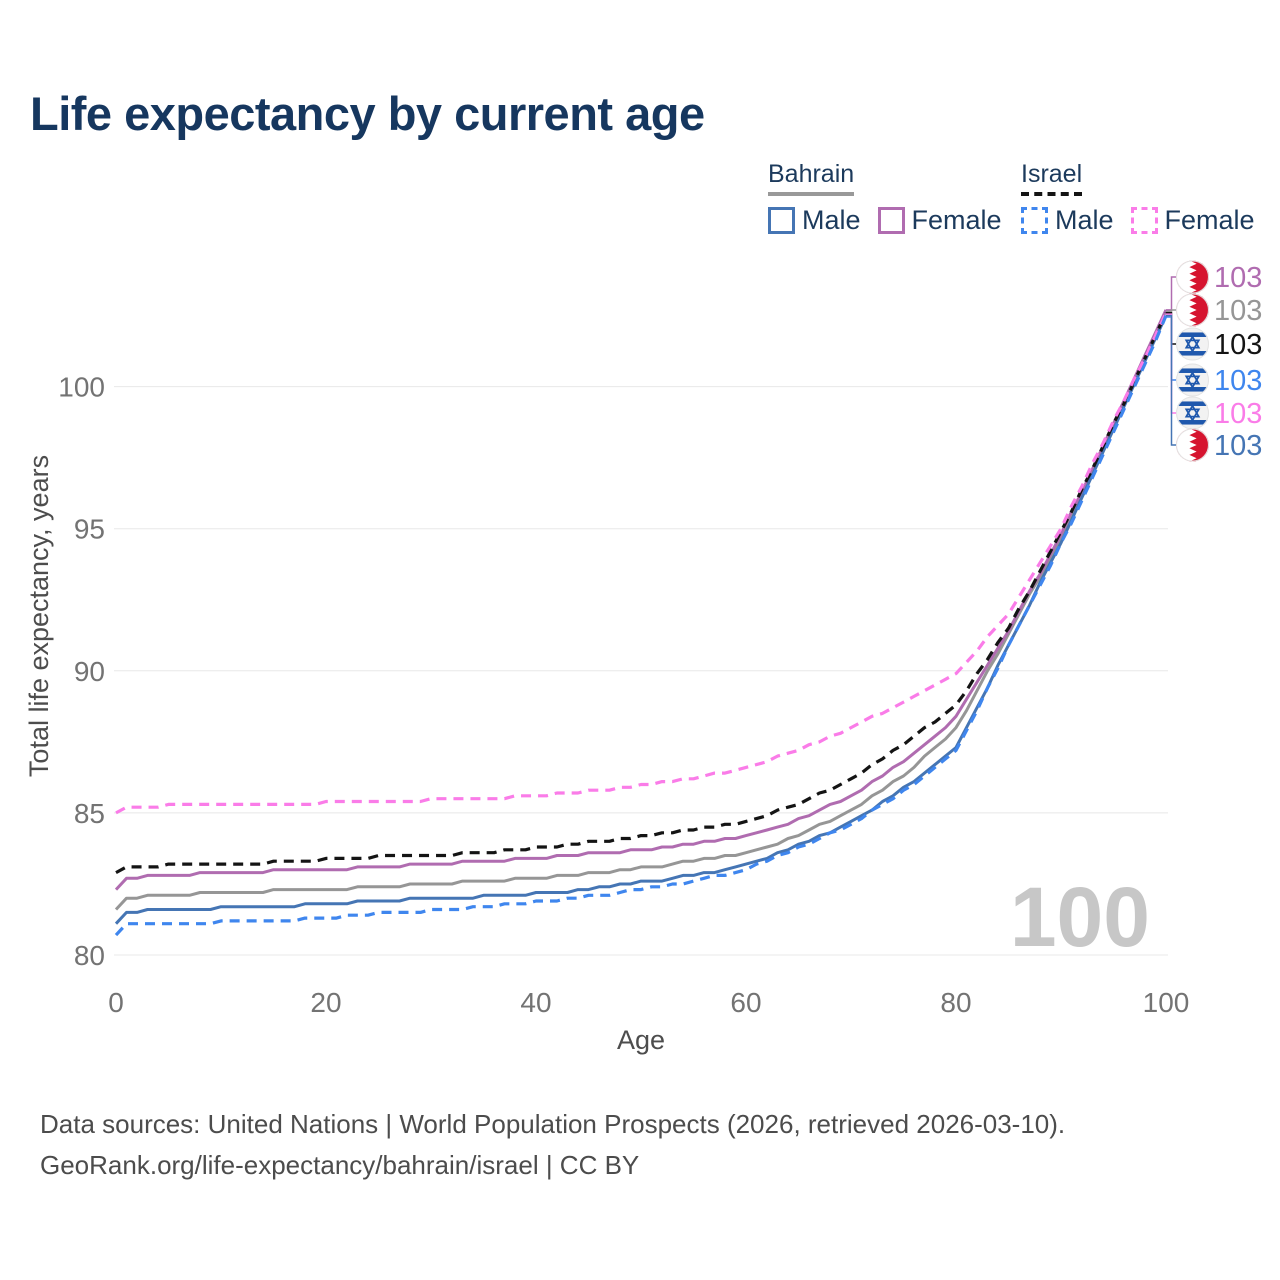  I want to click on legend-item-bahrain-male: Male, so click(814, 220).